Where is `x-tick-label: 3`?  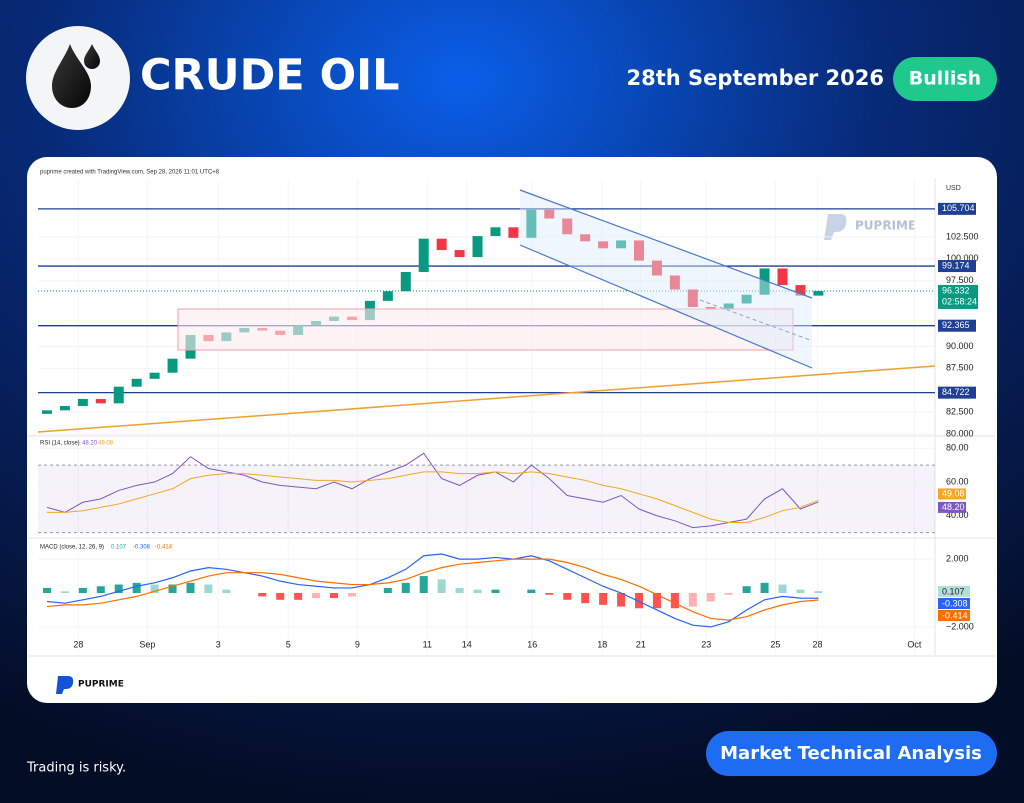 x-tick-label: 3 is located at coordinates (218, 644).